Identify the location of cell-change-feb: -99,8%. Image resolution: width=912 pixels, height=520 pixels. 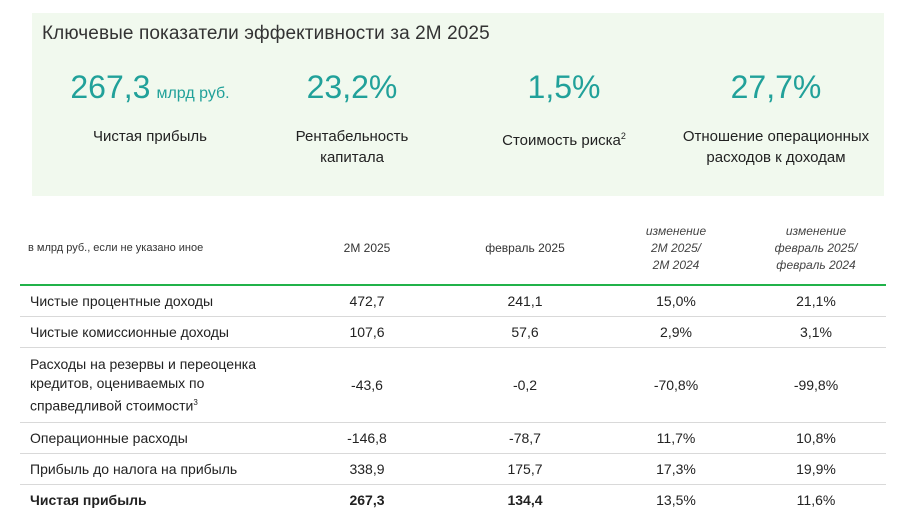
(816, 385).